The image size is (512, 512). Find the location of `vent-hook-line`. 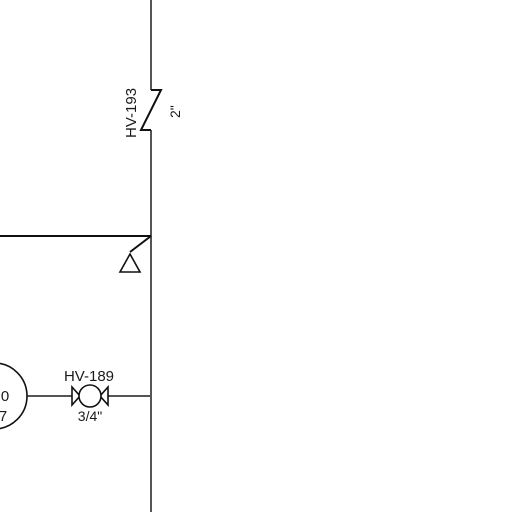

vent-hook-line is located at coordinates (140, 244).